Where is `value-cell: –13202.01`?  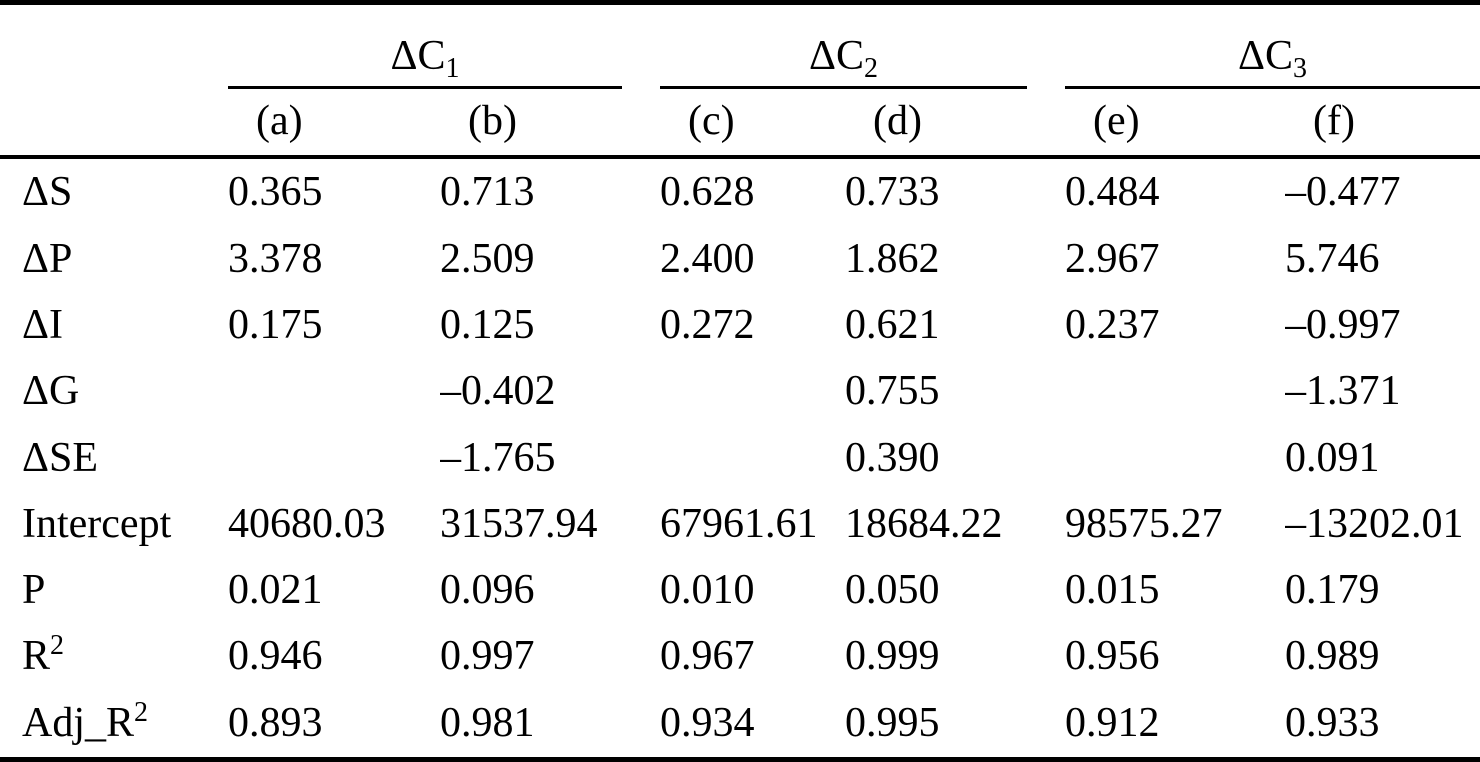 value-cell: –13202.01 is located at coordinates (1374, 523).